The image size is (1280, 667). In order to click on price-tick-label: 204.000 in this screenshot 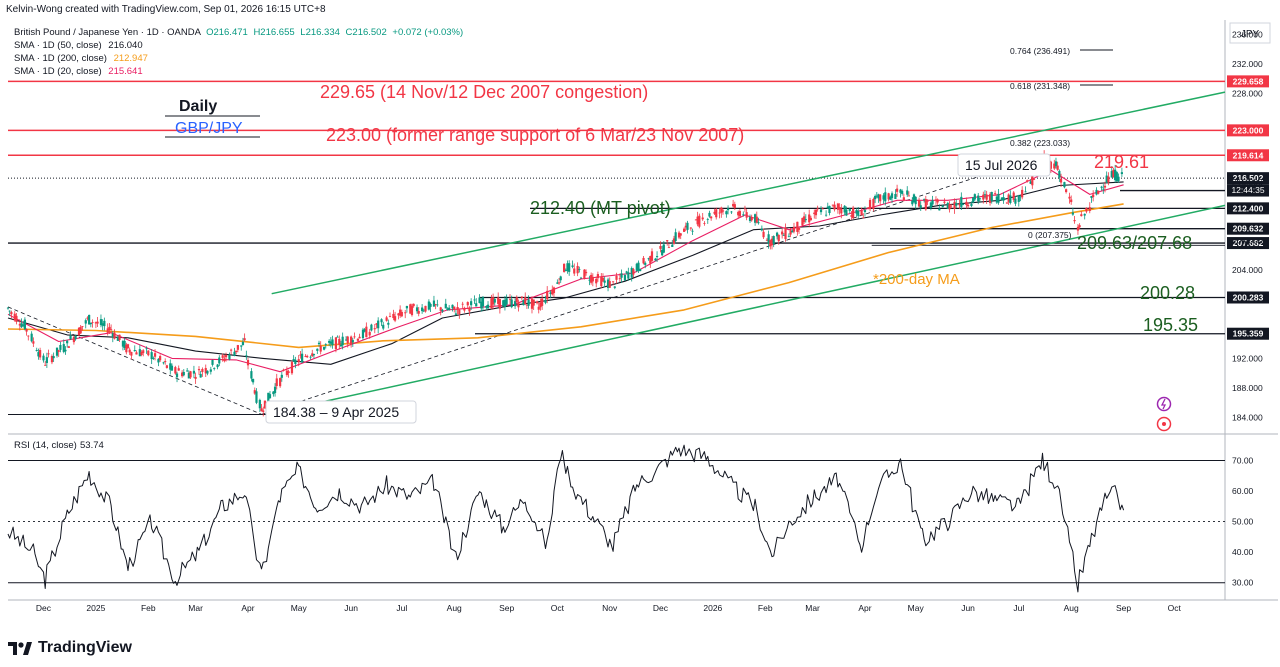, I will do `click(1247, 270)`.